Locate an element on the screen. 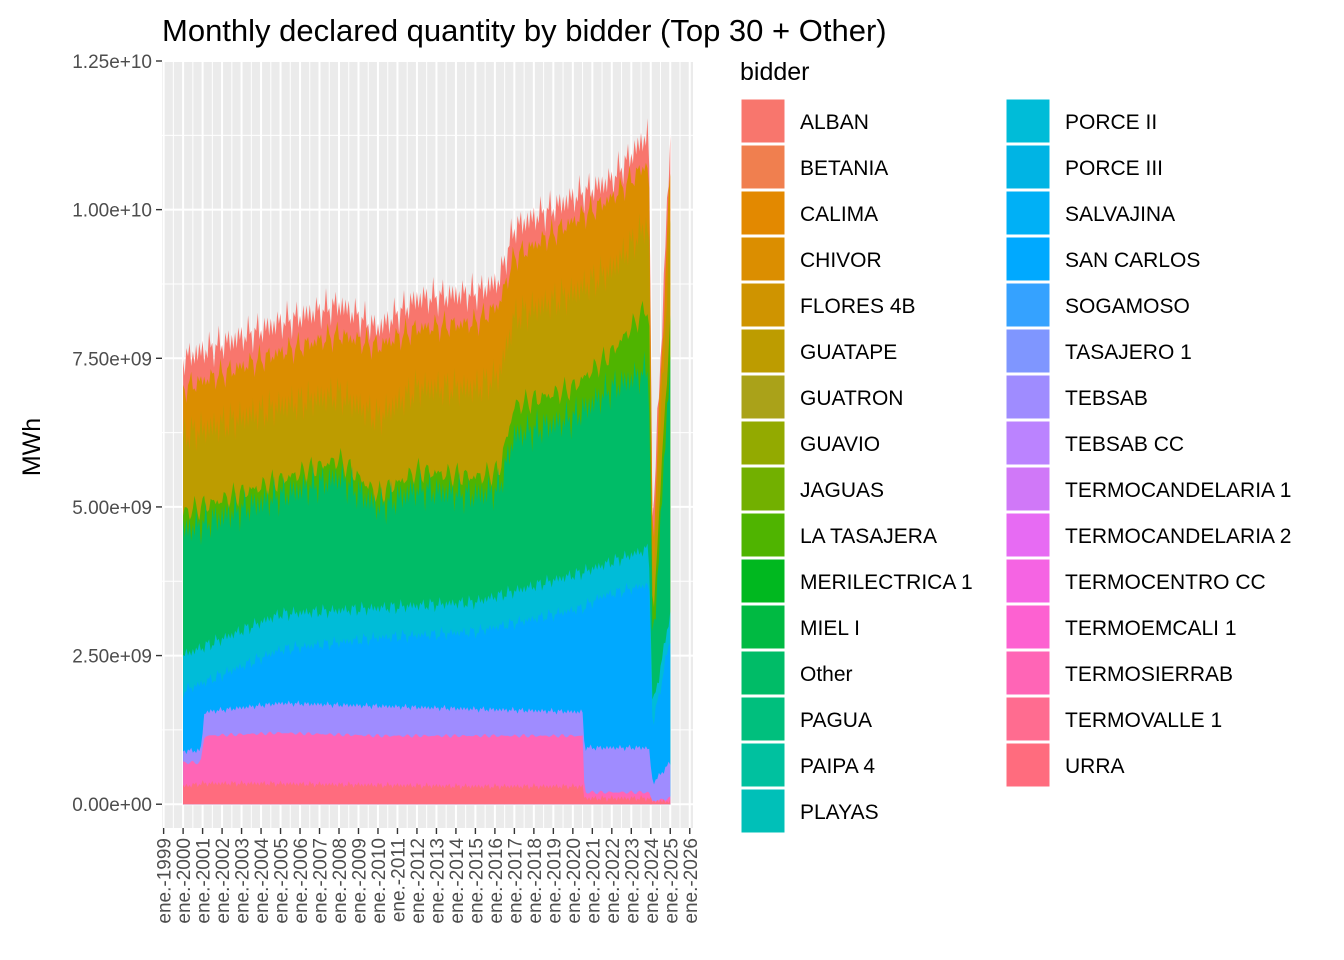  x-tick-label: ene.-2017 is located at coordinates (515, 881).